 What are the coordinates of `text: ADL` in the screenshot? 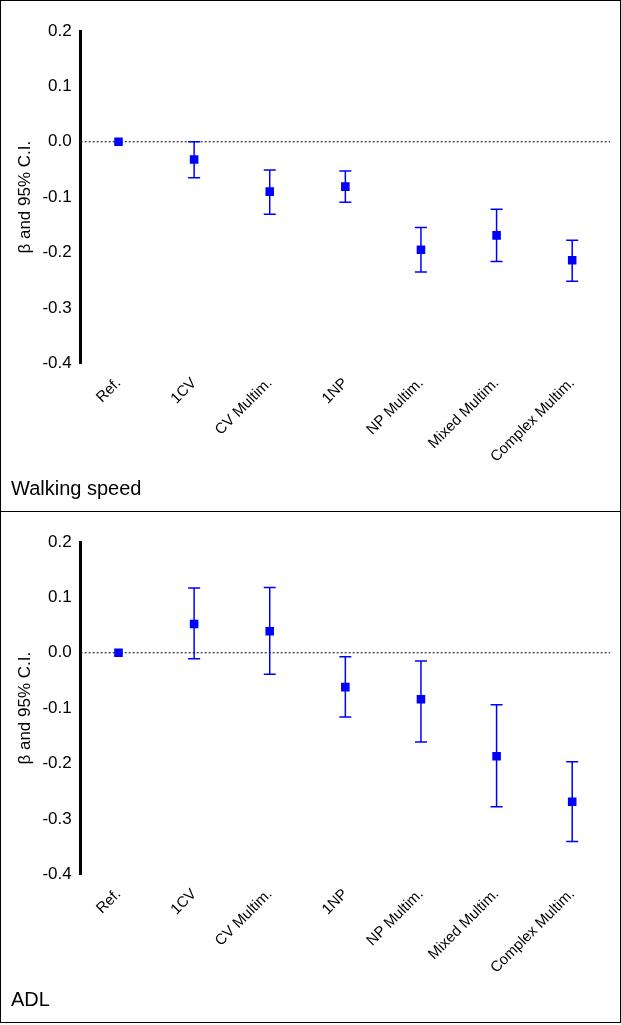 It's located at (30, 998).